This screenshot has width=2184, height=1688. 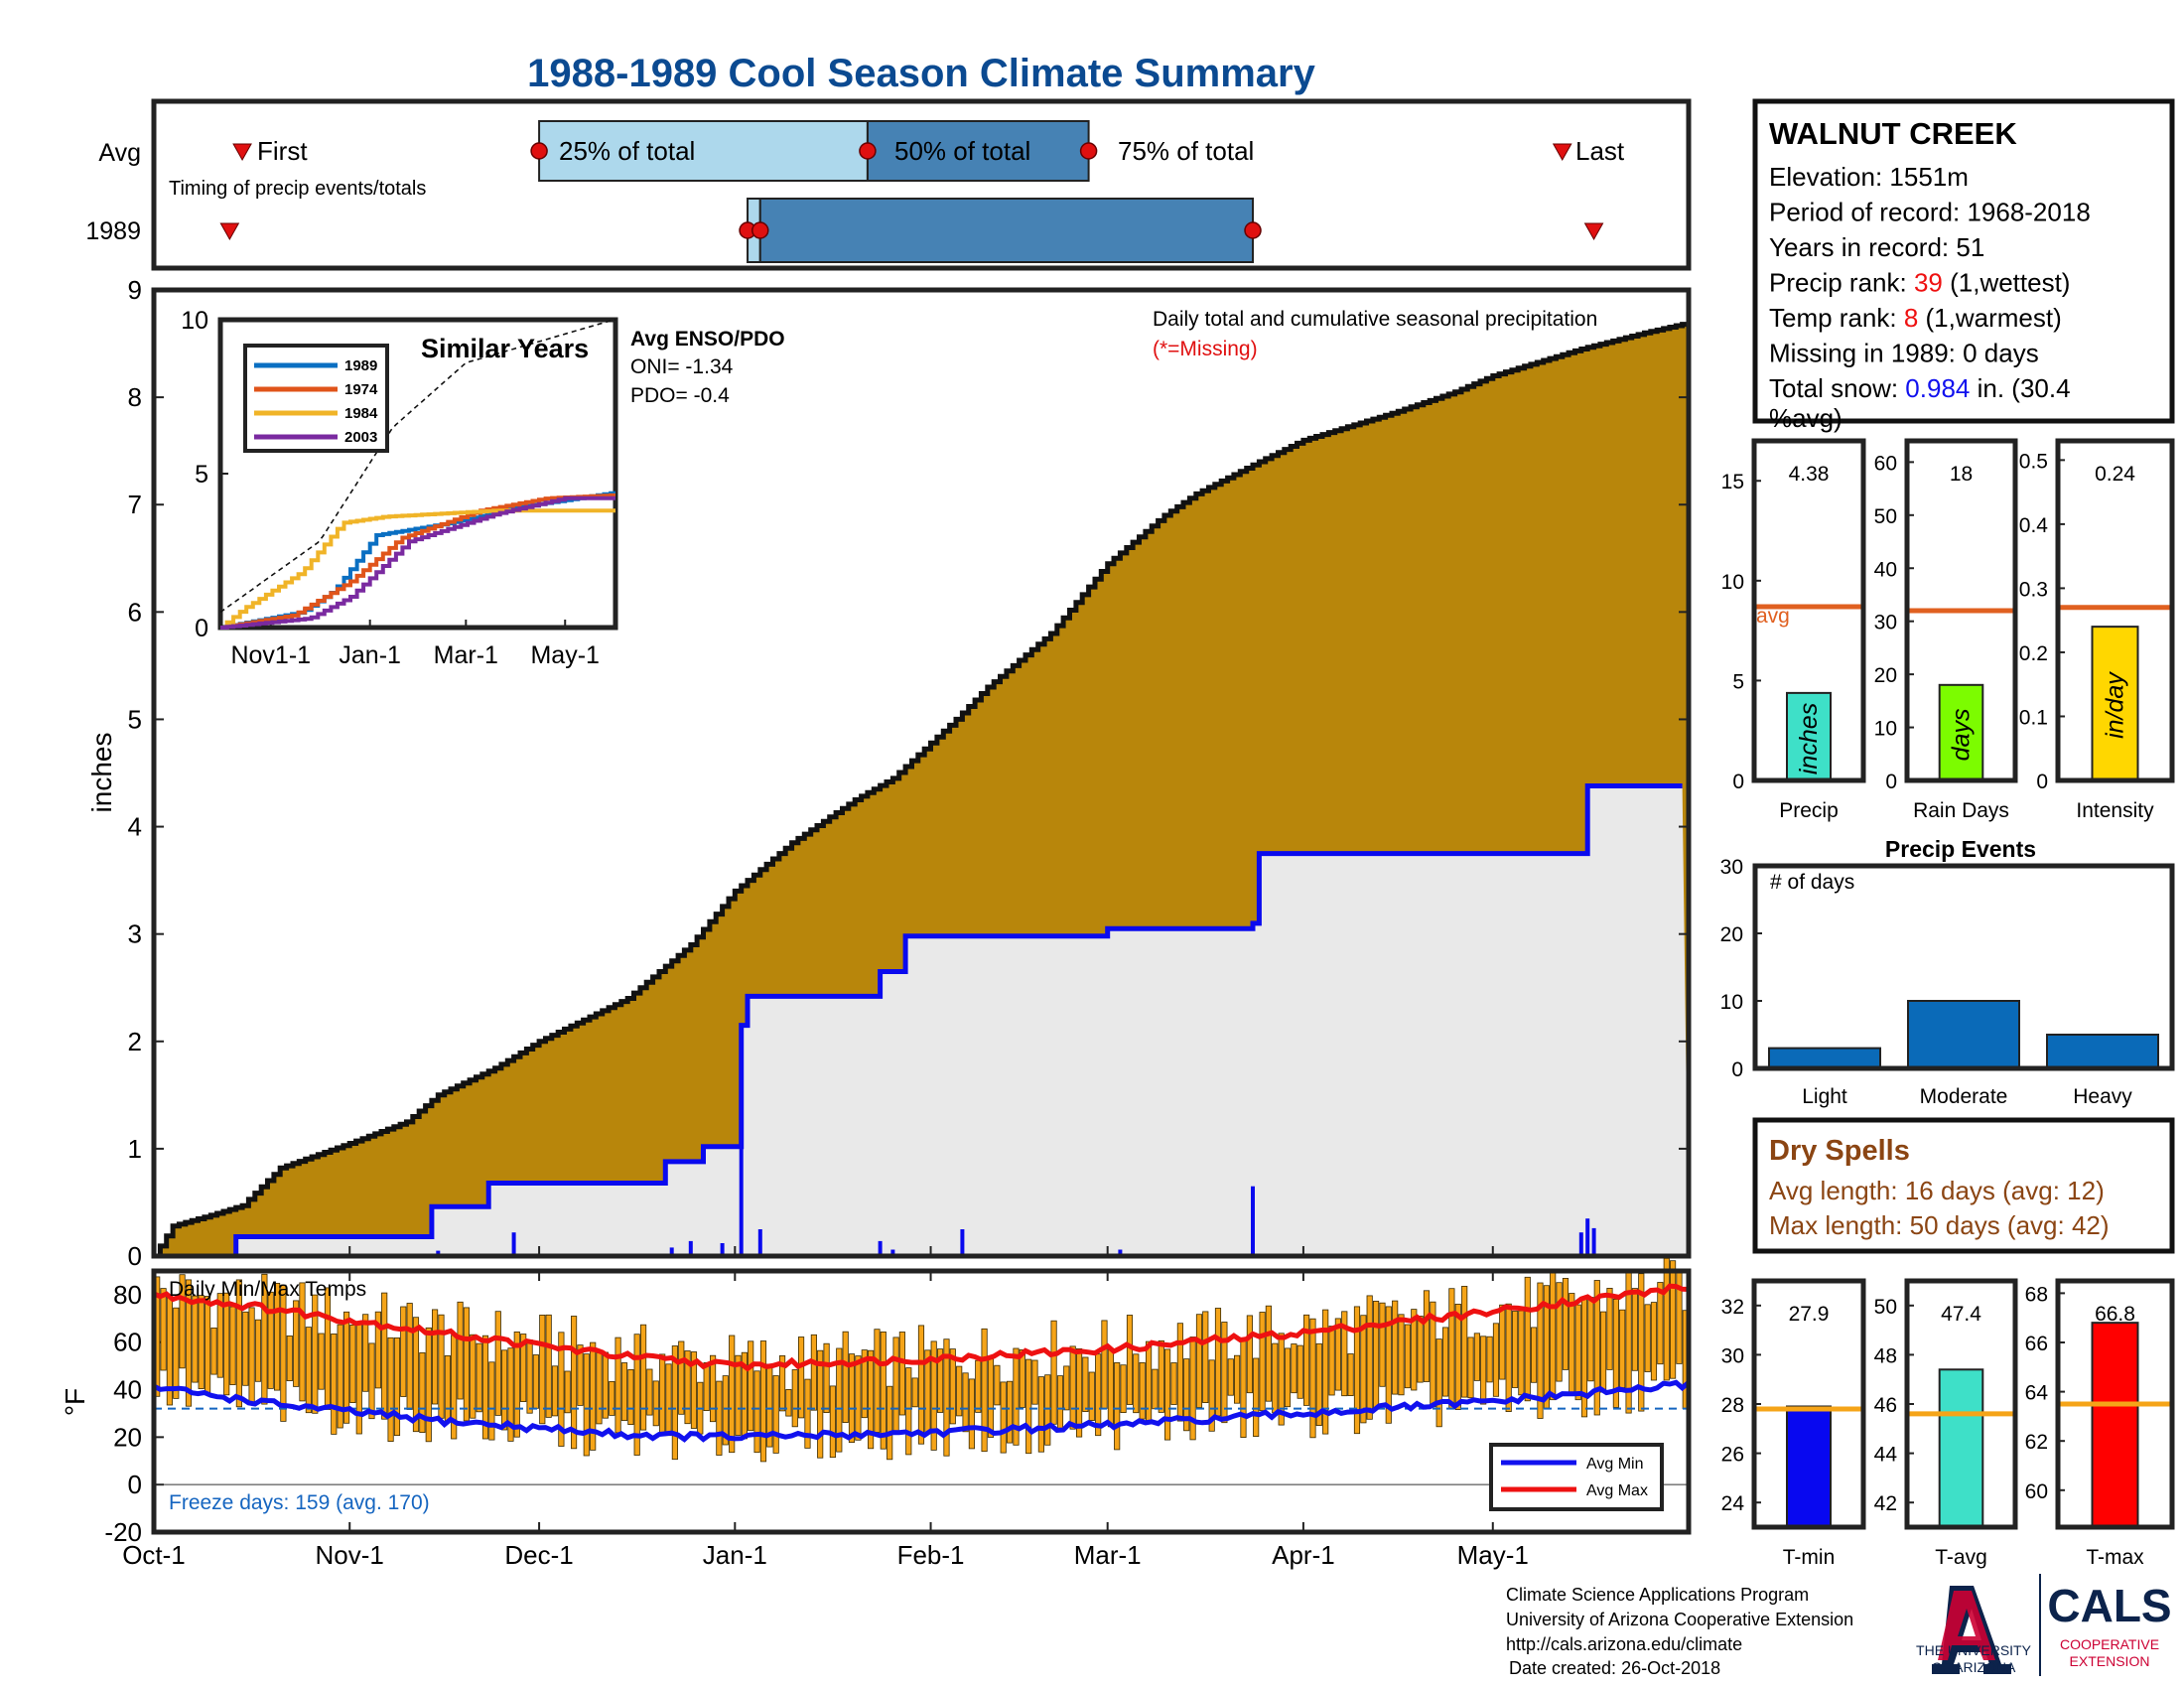 I want to click on rain-days-ytick-label: 40, so click(x=1885, y=569).